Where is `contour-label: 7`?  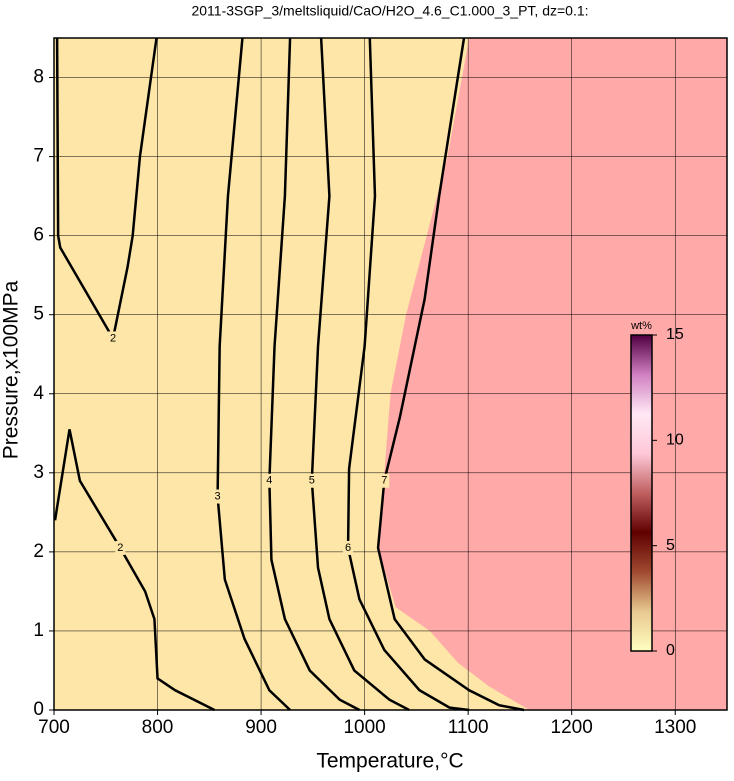 contour-label: 7 is located at coordinates (384, 481).